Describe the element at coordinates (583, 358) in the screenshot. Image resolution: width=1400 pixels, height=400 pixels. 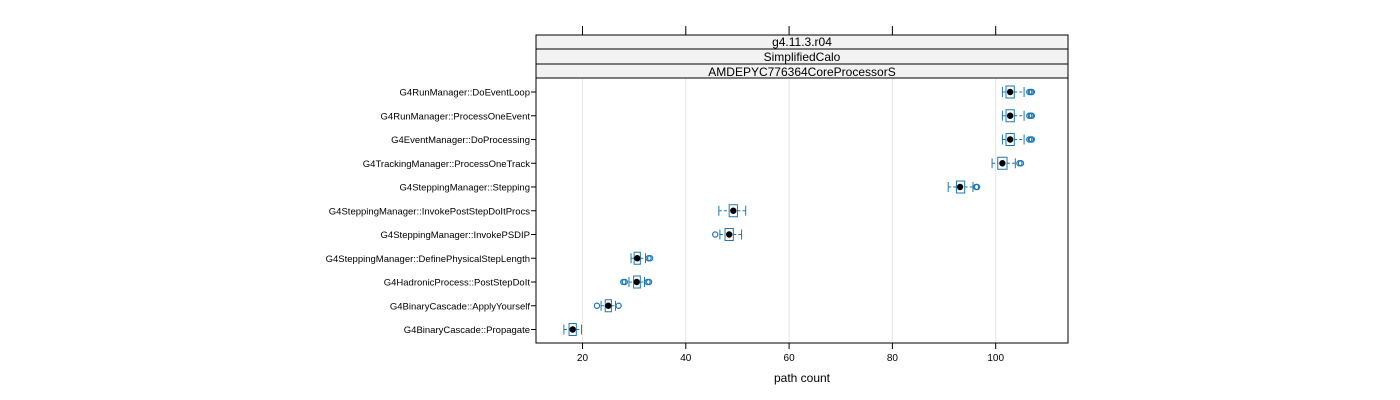
I see `x-tick-label: 20` at that location.